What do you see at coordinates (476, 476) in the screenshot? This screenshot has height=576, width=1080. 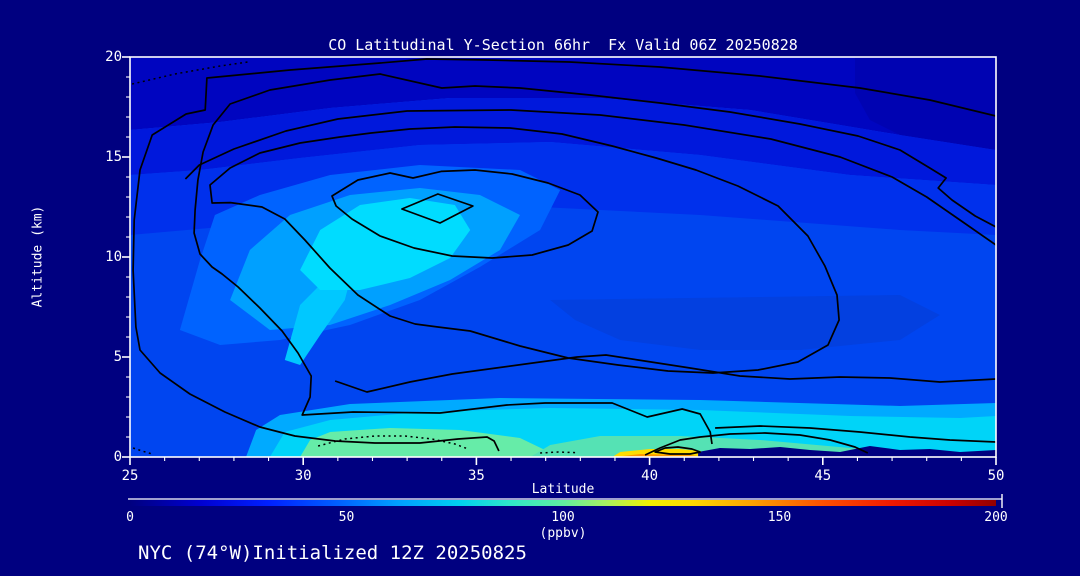 I see `x-tick-label: 35` at bounding box center [476, 476].